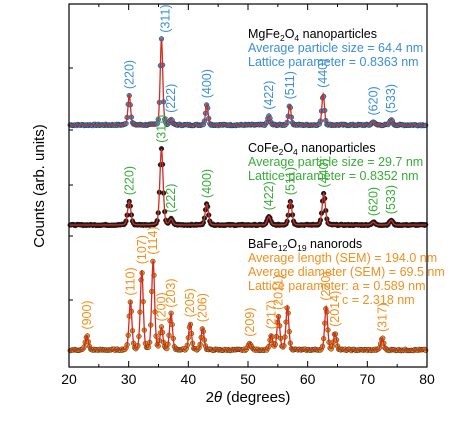  I want to click on legend-title-bafe: BaFe12O19 nanorods, so click(305, 245).